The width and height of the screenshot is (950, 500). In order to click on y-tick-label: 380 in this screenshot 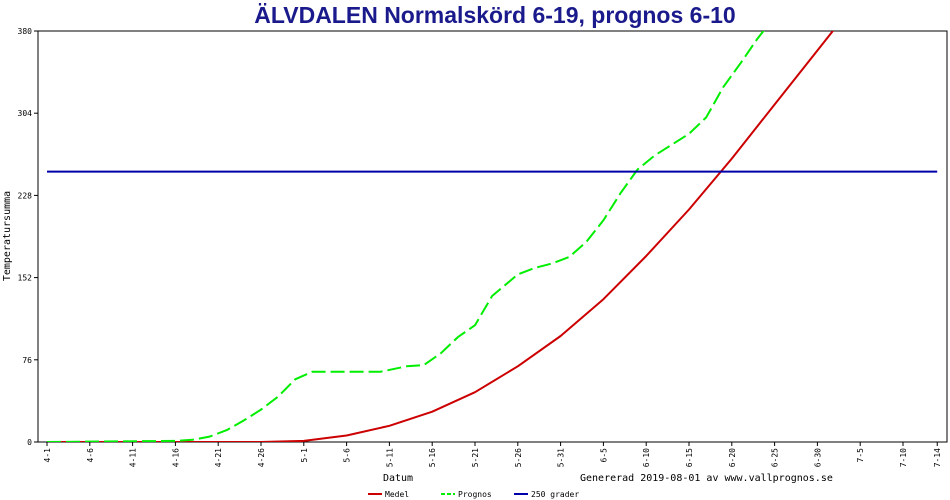, I will do `click(25, 31)`.